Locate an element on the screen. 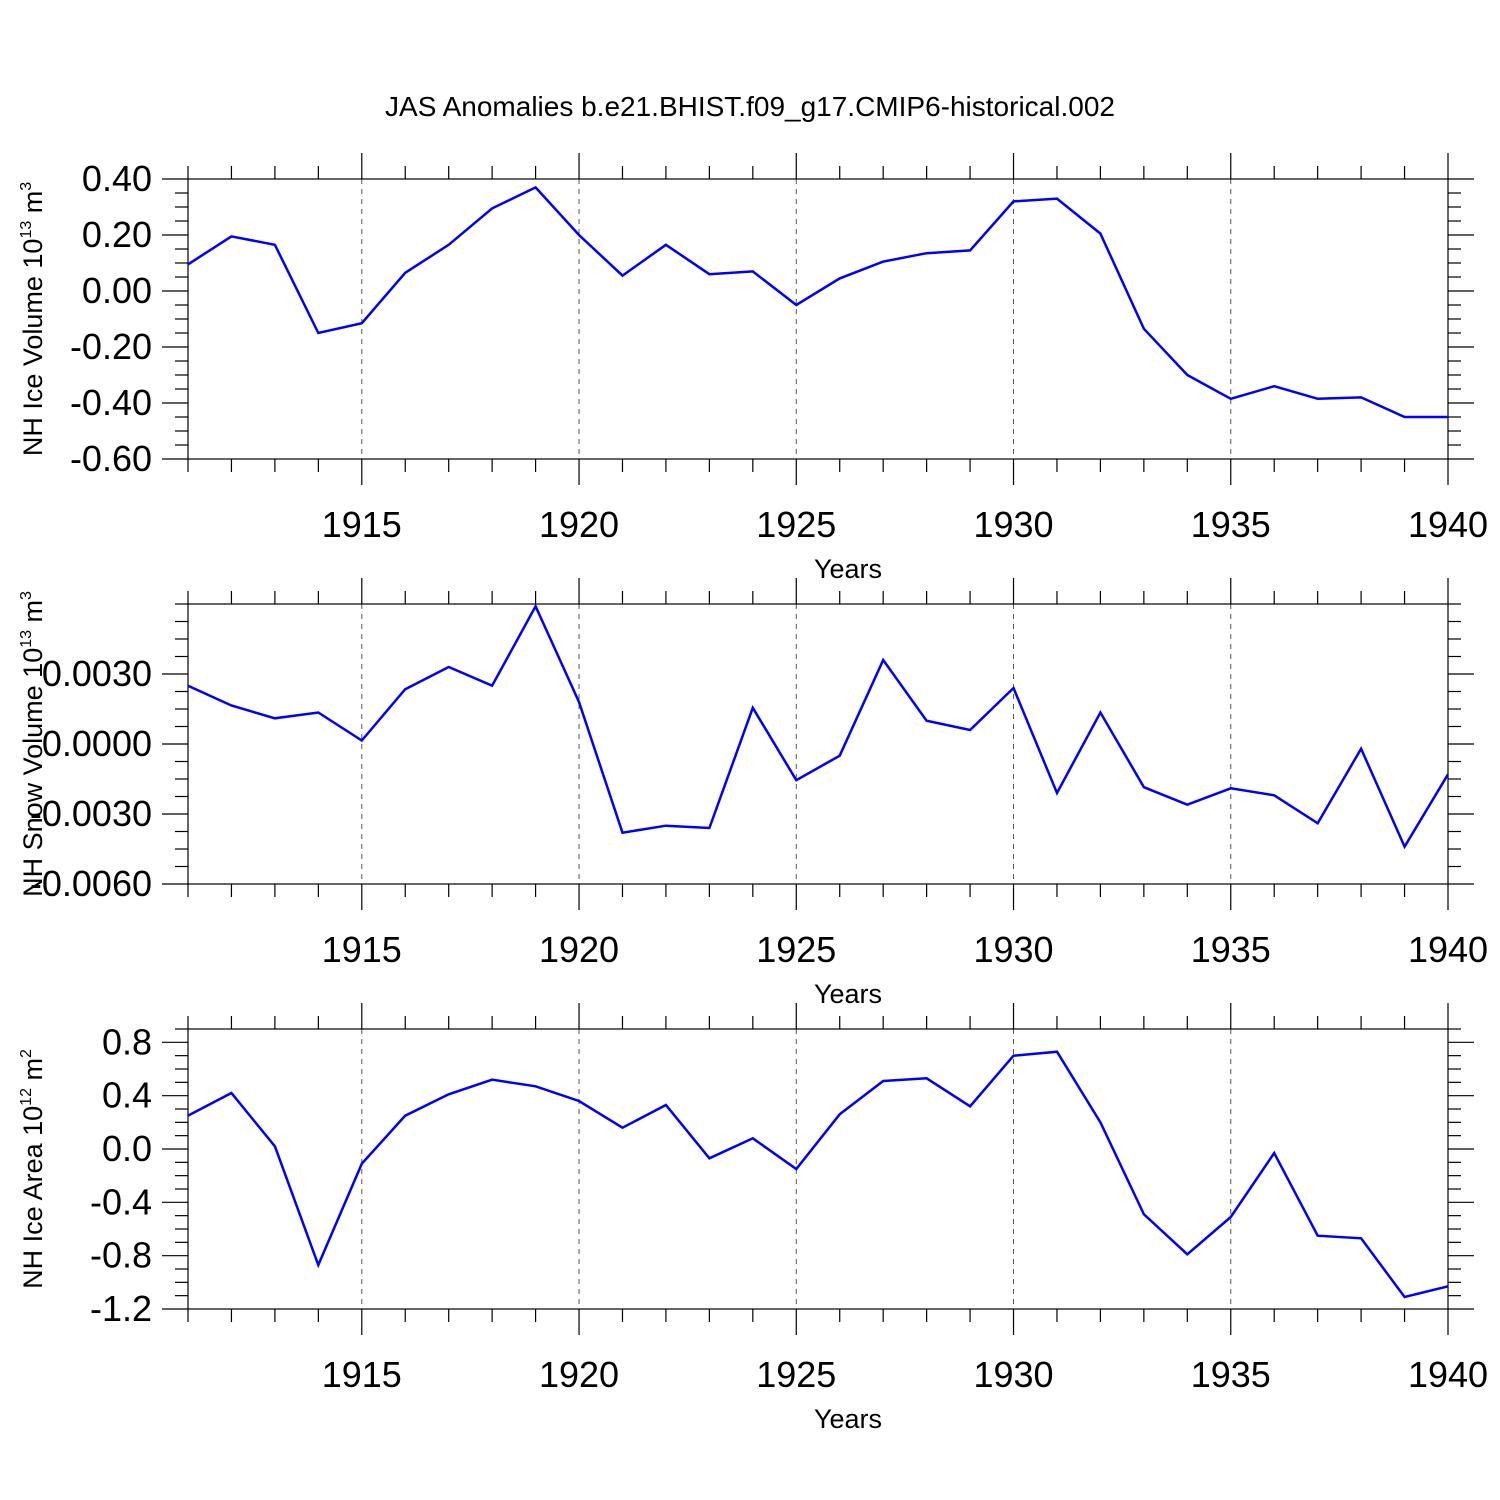 The width and height of the screenshot is (1500, 1500). series-line-snow-volume is located at coordinates (818, 727).